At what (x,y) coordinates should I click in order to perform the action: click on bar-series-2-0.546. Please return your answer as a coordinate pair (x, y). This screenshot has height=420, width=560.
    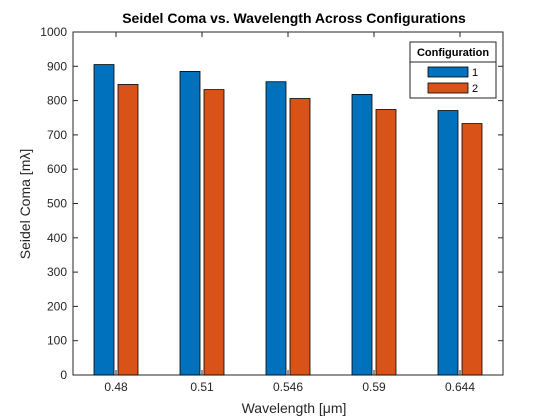
    Looking at the image, I should click on (300, 237).